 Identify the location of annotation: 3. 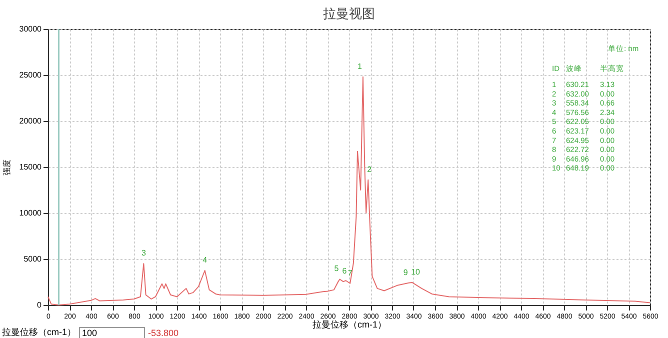
(143, 253).